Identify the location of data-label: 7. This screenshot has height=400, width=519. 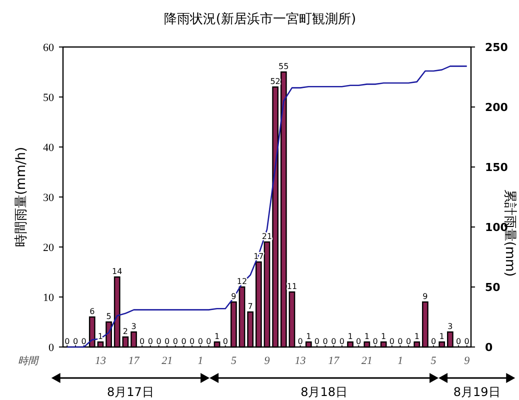
(250, 306).